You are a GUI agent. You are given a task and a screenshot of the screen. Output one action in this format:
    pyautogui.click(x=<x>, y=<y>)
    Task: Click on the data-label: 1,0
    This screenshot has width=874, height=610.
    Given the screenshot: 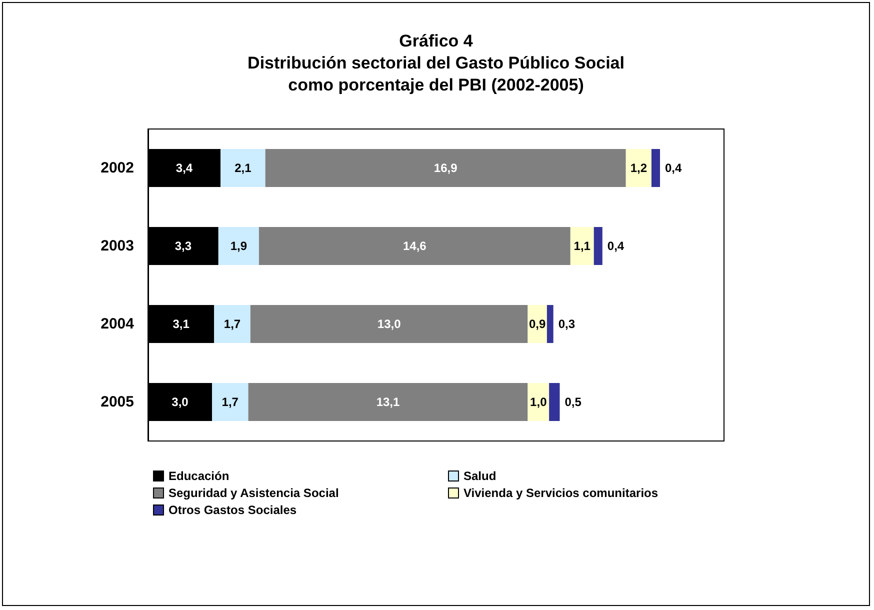 What is the action you would take?
    pyautogui.click(x=539, y=402)
    